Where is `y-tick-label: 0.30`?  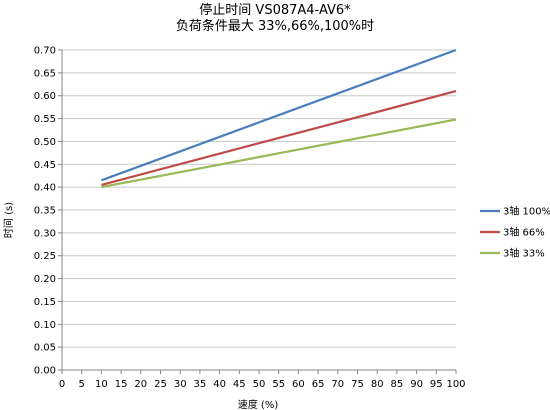
y-tick-label: 0.30 is located at coordinates (45, 233).